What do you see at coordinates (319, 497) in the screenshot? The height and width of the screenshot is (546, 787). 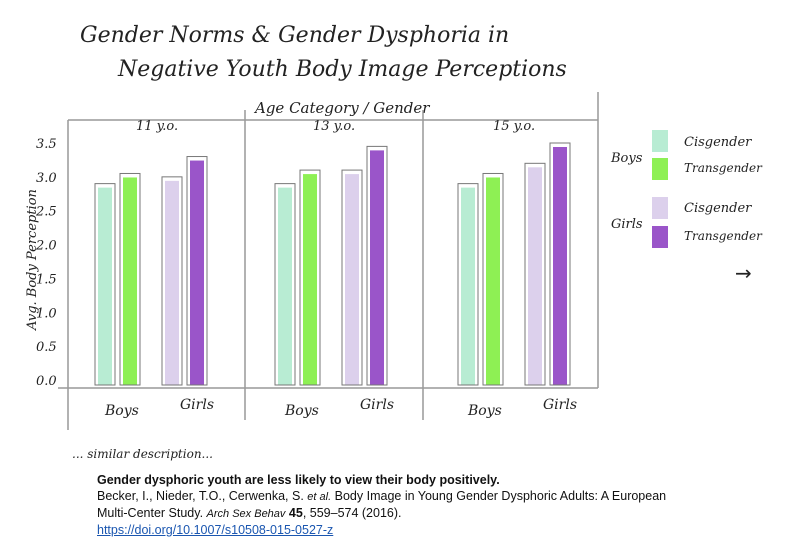 I see `caption-et-al: et al.` at bounding box center [319, 497].